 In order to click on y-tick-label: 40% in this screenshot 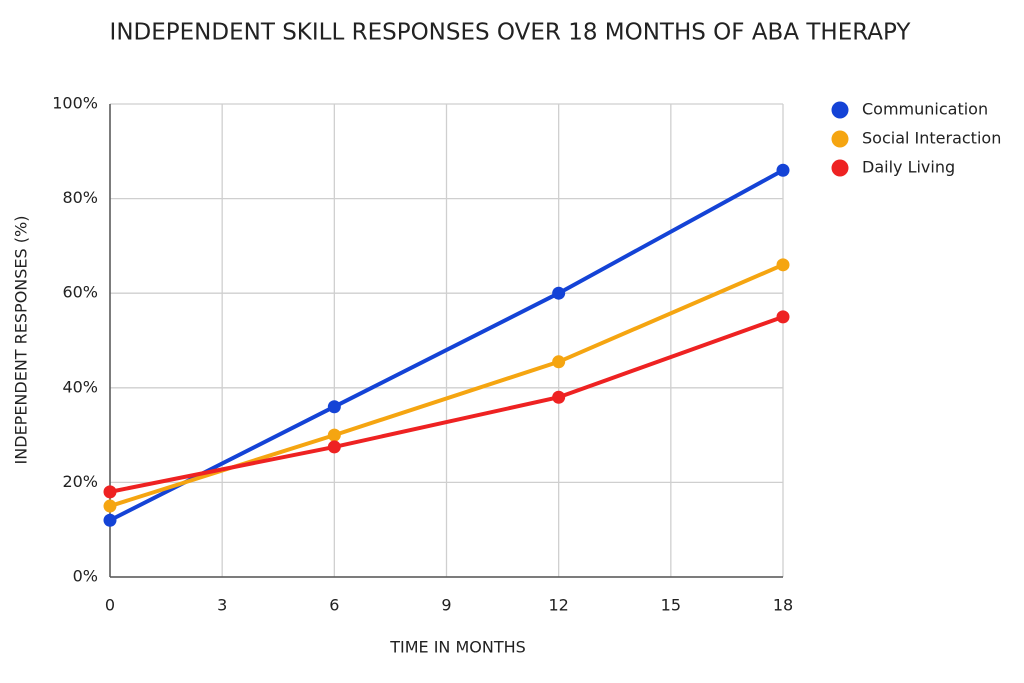, I will do `click(80, 386)`.